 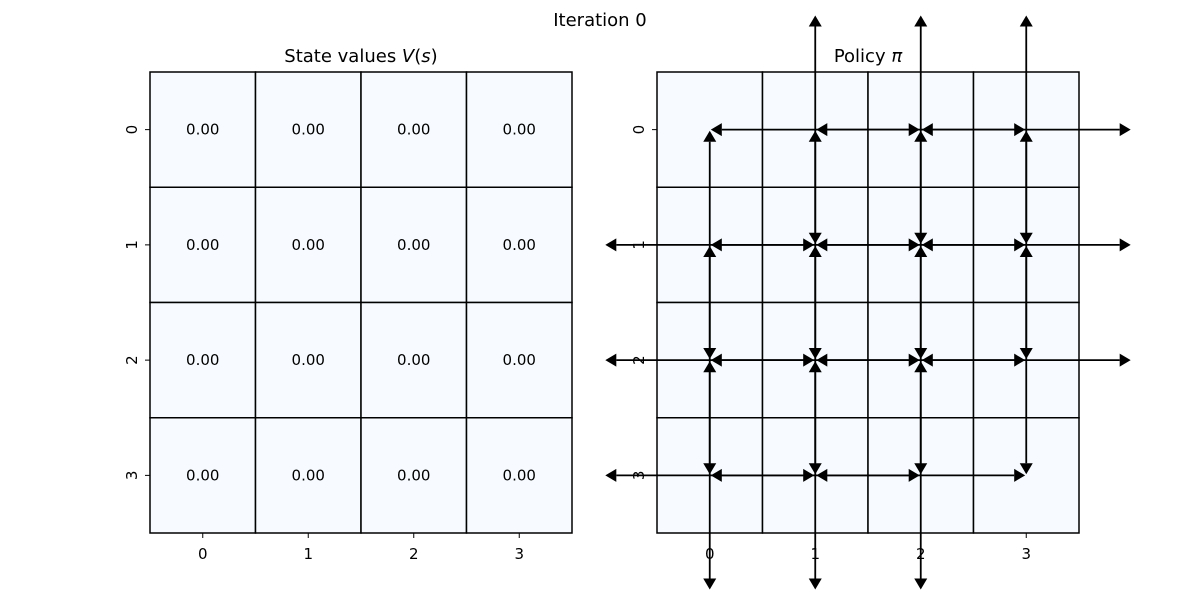 I want to click on x-tick-label: 0, so click(x=203, y=554).